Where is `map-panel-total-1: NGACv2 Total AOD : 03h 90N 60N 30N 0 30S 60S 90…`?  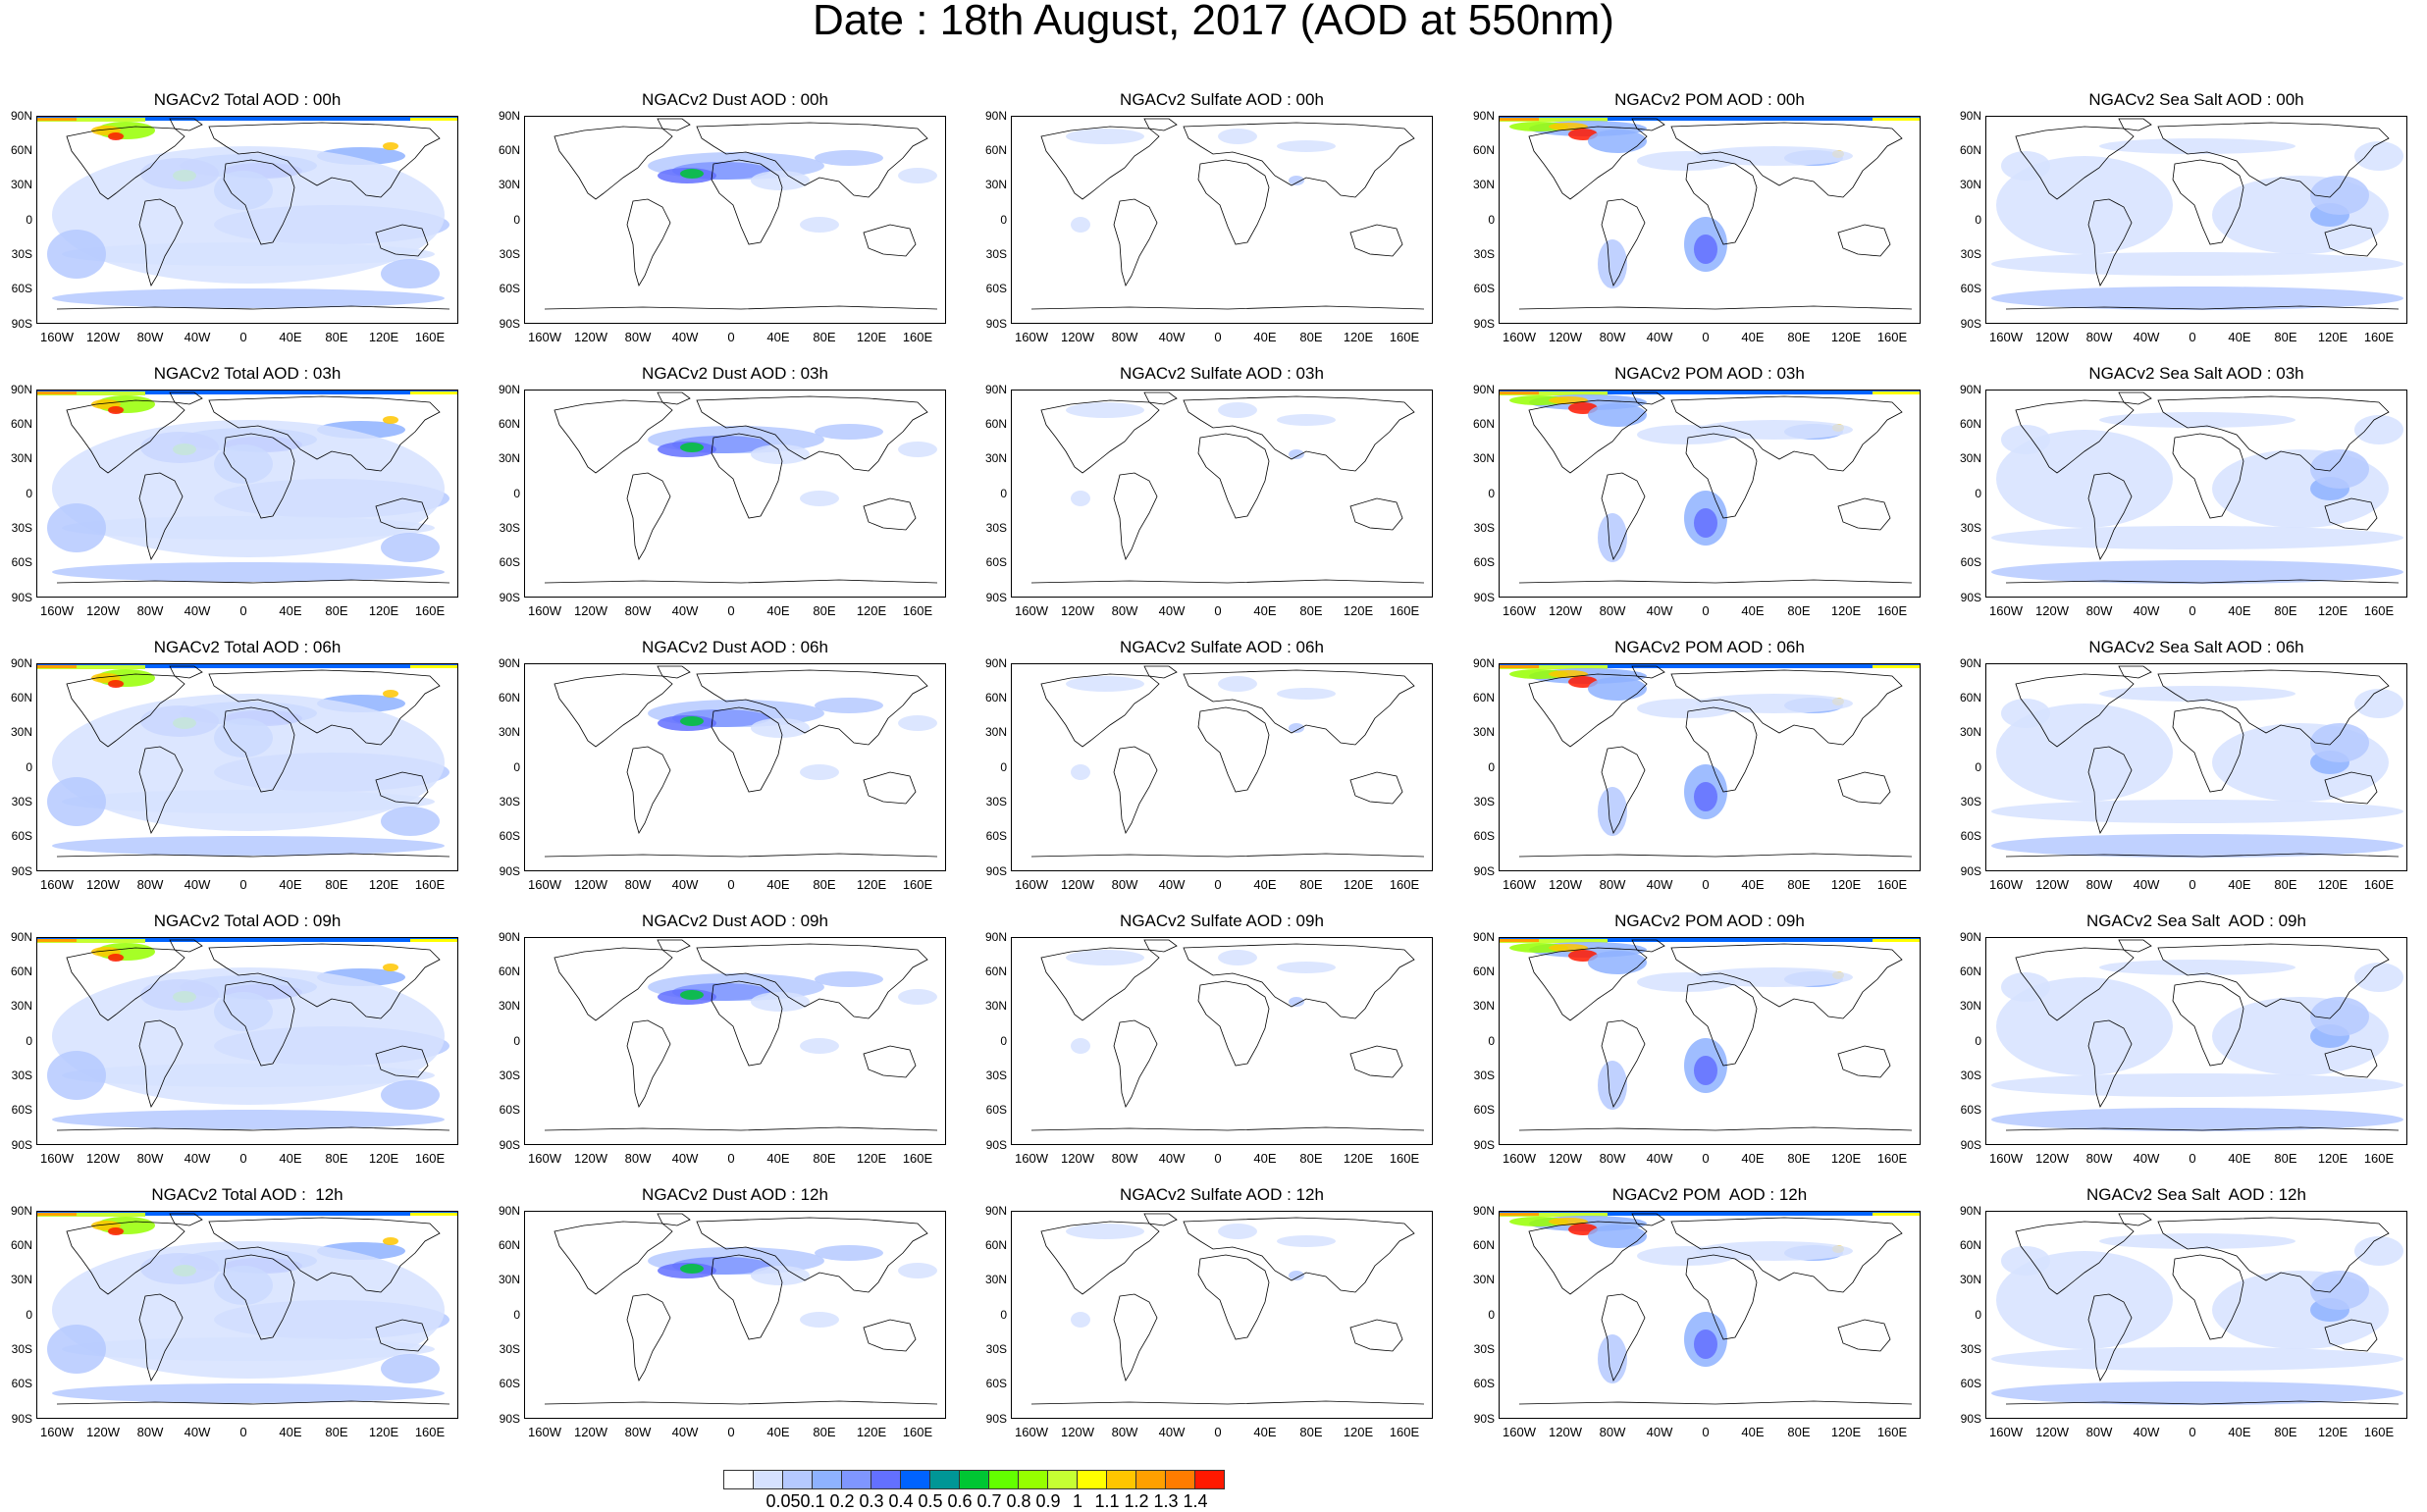
map-panel-total-1: NGACv2 Total AOD : 03h 90N 60N 30N 0 30S 60S 90… is located at coordinates (231, 491).